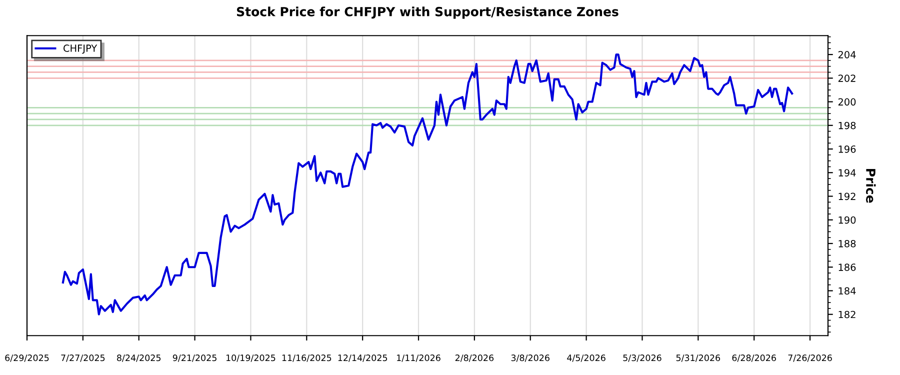  I want to click on y-tick-label: 188, so click(847, 244).